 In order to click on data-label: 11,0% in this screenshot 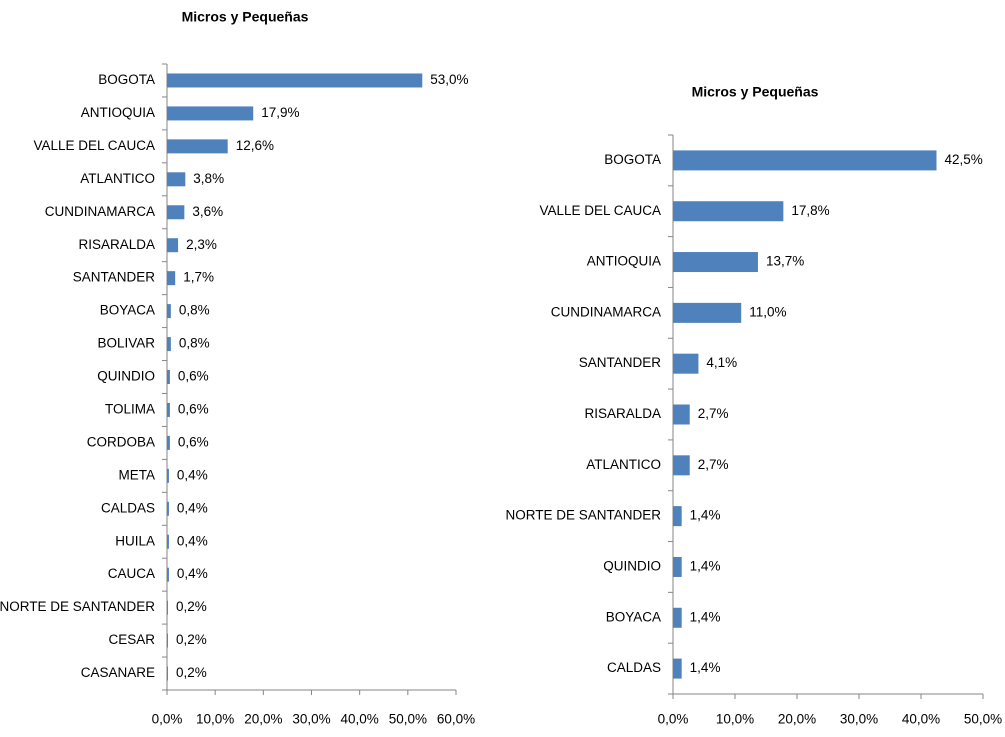, I will do `click(767, 311)`.